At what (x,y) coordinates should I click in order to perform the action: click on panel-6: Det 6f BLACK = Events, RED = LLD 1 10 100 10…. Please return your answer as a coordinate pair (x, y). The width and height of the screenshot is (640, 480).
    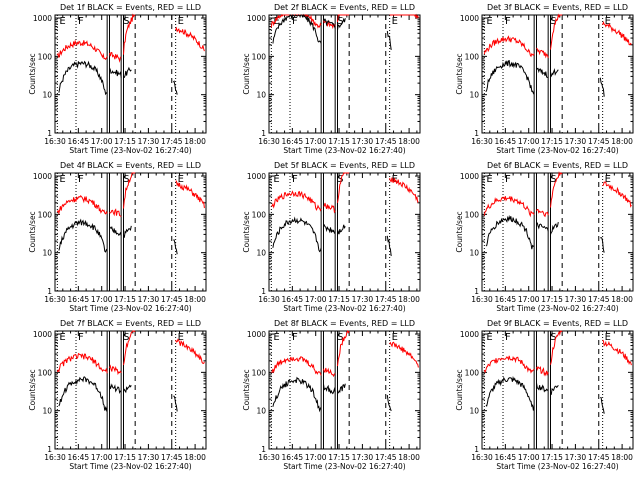
    Looking at the image, I should click on (544, 237).